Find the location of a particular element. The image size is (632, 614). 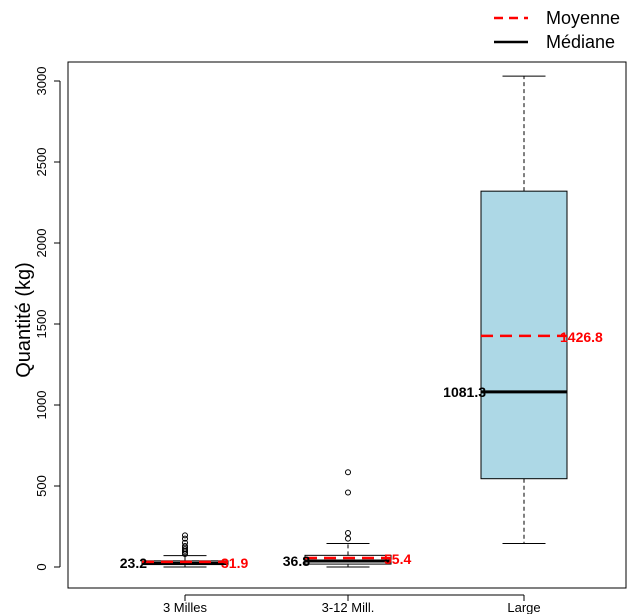

mean-value-label: 31.9 is located at coordinates (234, 563).